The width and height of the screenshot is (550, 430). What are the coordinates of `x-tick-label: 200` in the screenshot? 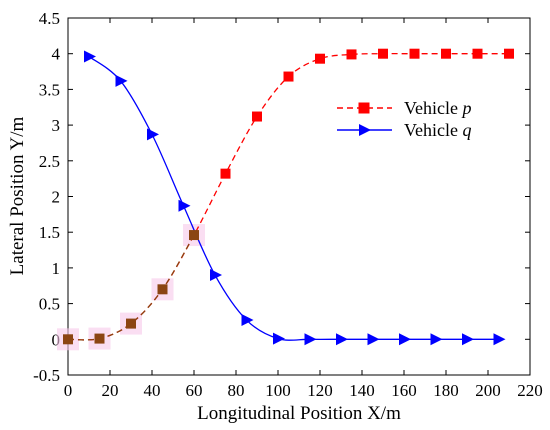 It's located at (488, 390).